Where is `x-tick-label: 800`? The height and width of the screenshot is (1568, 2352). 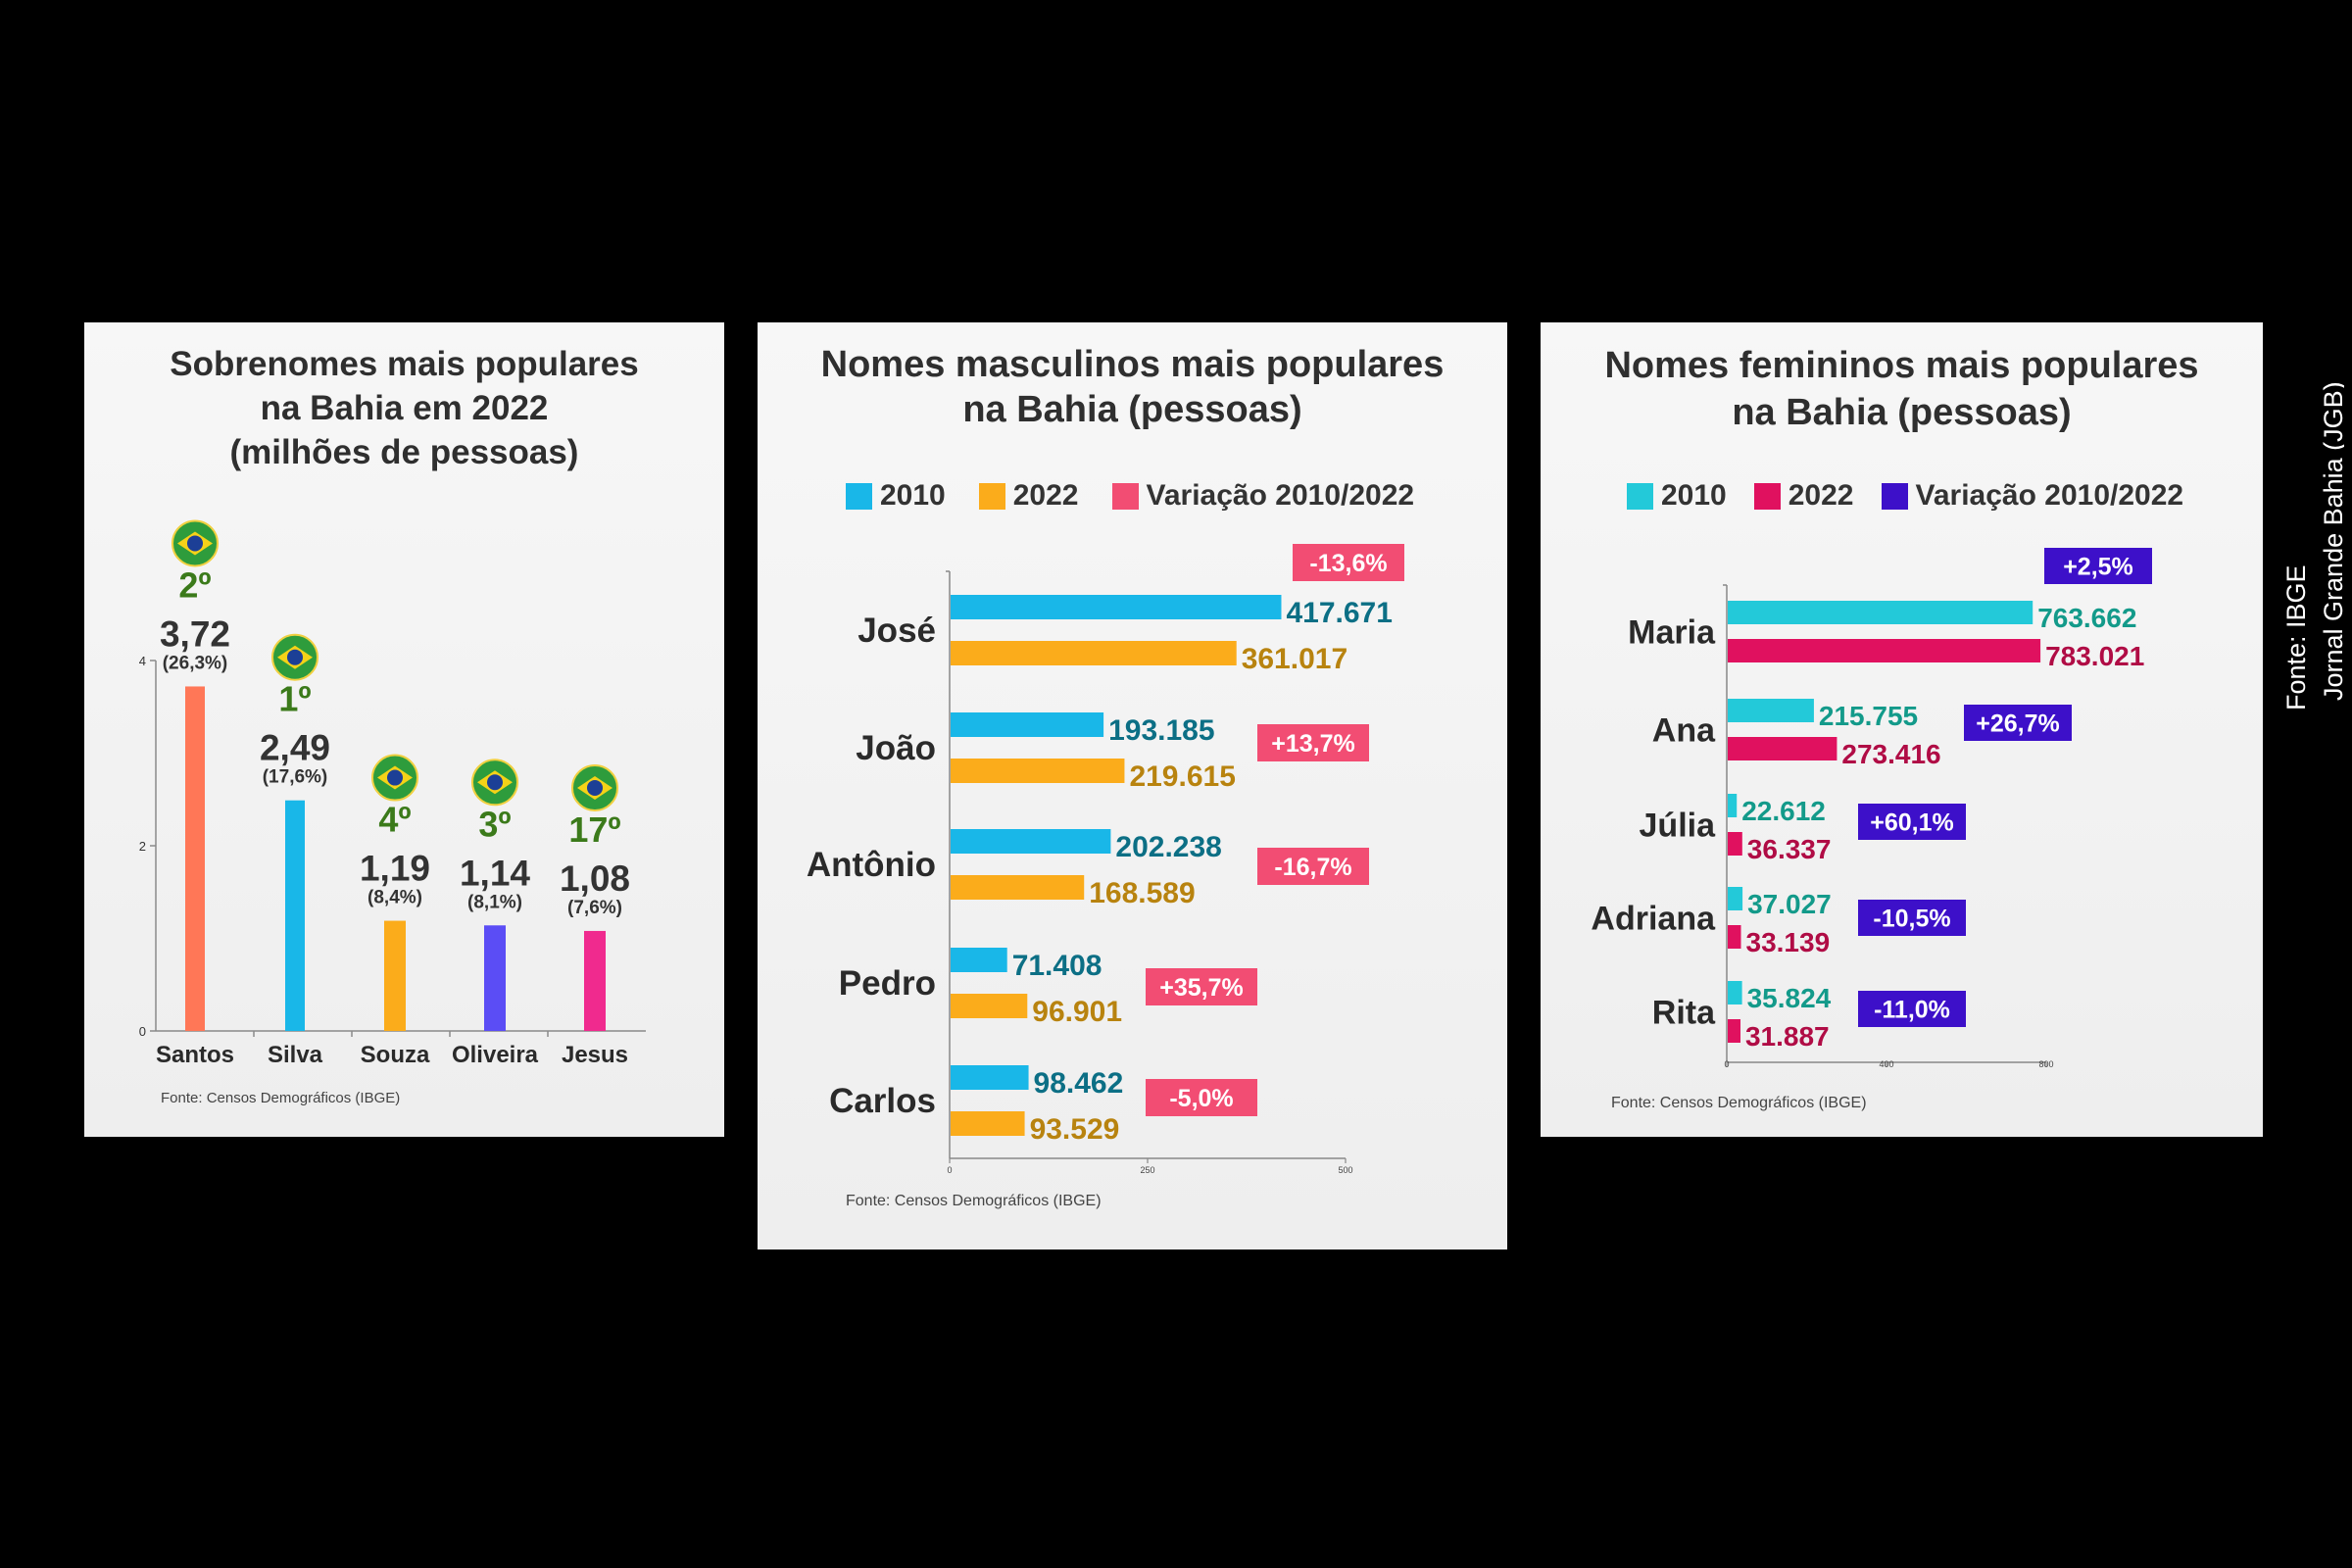
x-tick-label: 800 is located at coordinates (2045, 1064).